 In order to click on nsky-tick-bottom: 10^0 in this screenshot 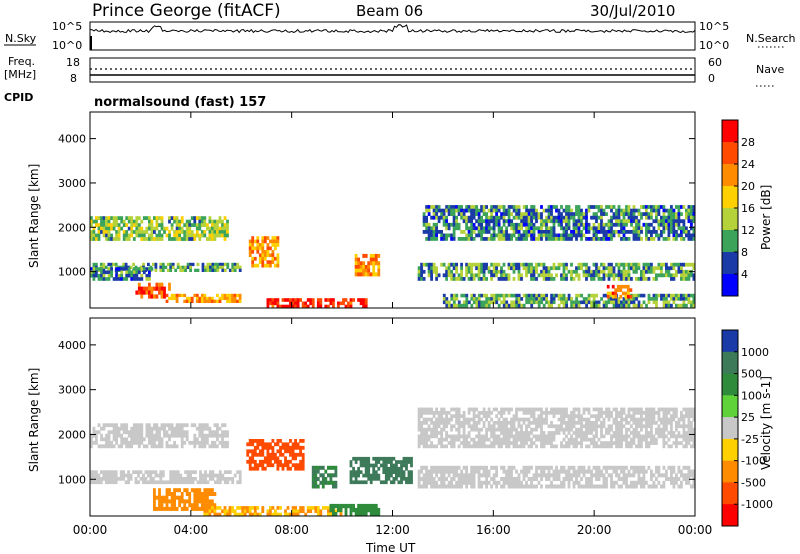, I will do `click(67, 45)`.